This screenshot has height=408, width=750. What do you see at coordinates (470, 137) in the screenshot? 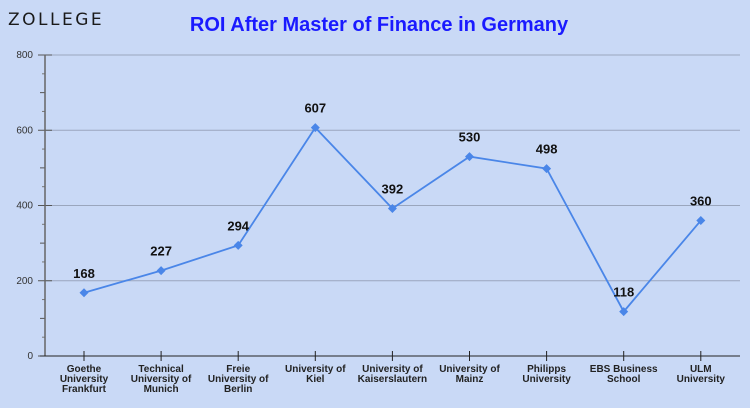
I see `data-label: 530` at bounding box center [470, 137].